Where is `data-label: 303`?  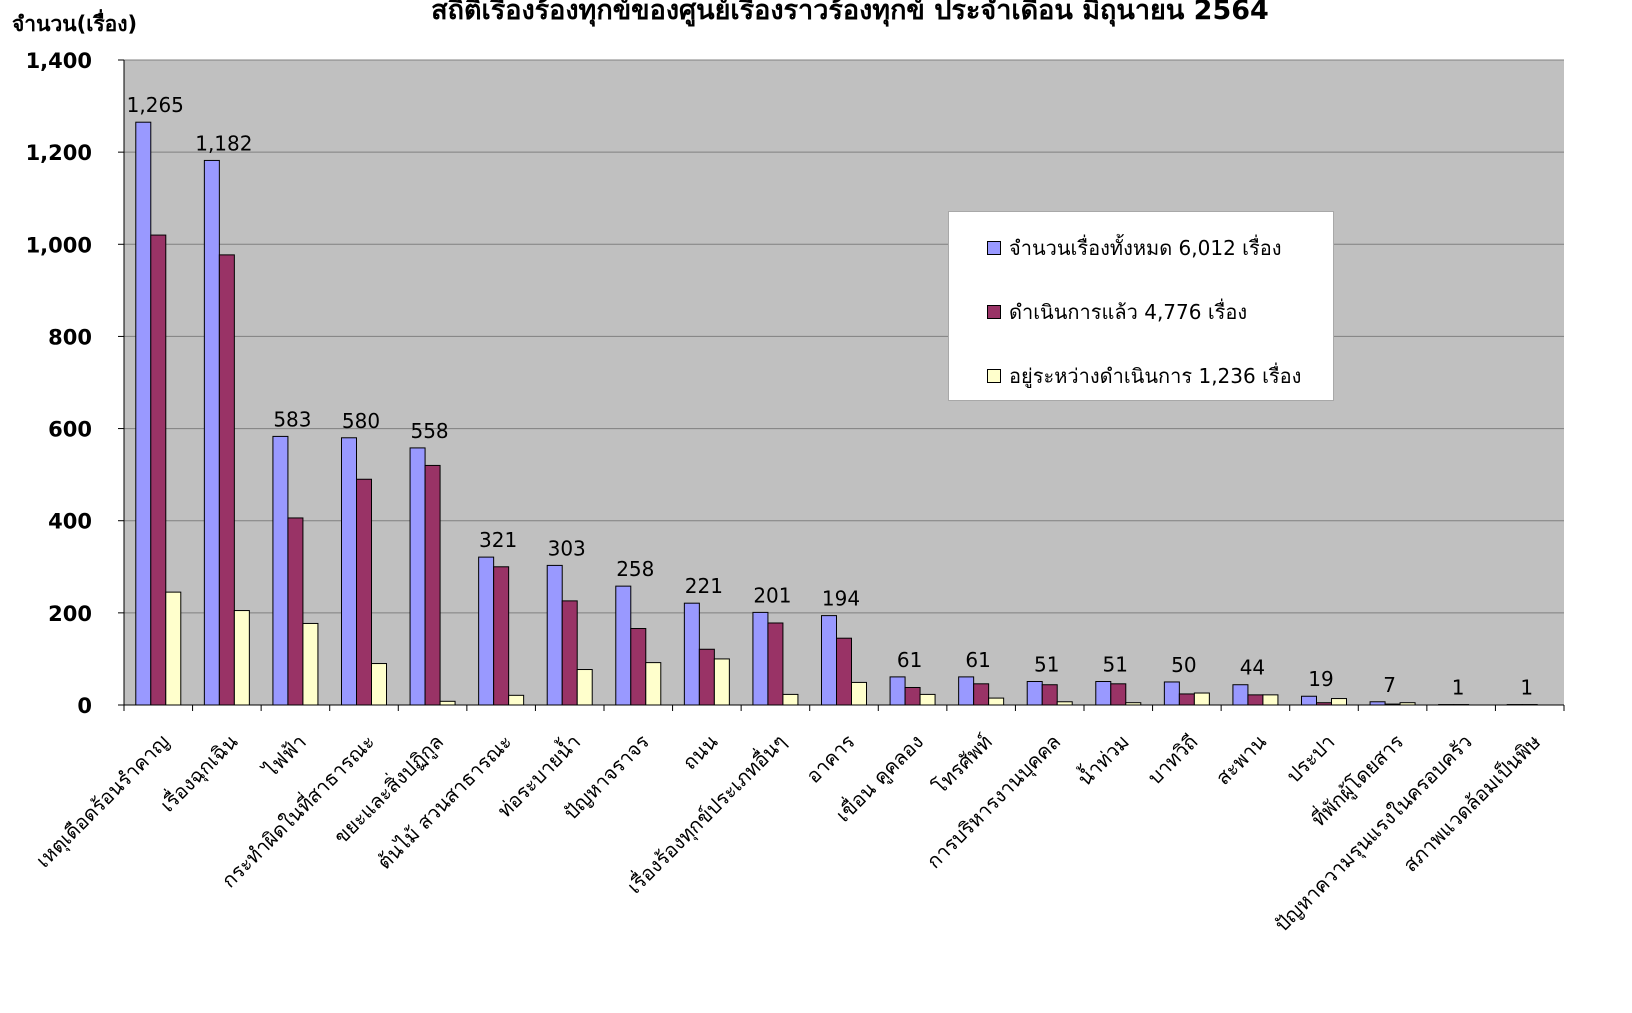
data-label: 303 is located at coordinates (567, 548).